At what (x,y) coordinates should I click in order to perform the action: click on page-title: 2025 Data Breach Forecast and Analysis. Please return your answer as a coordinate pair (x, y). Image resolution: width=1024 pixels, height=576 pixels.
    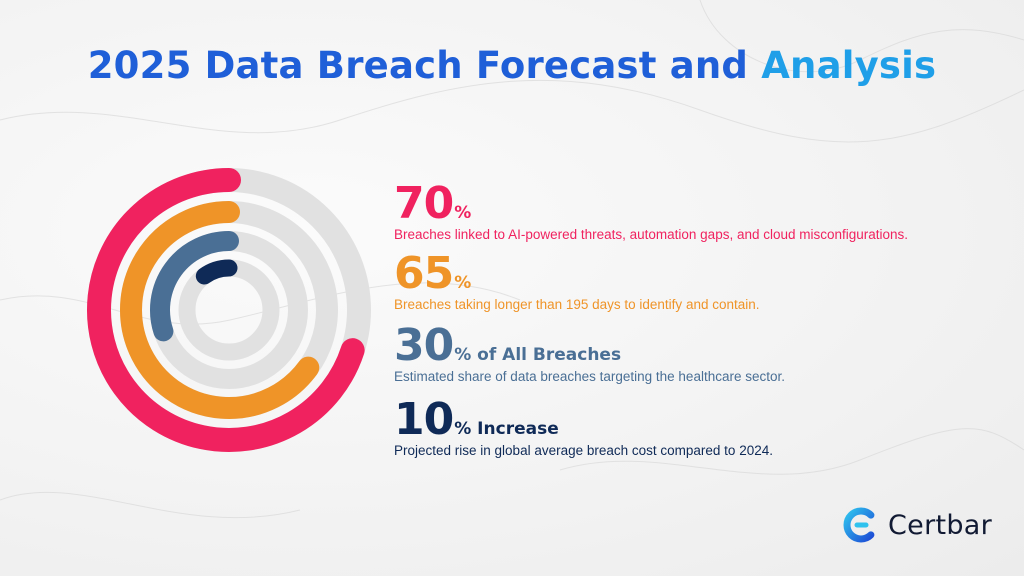
    Looking at the image, I should click on (512, 65).